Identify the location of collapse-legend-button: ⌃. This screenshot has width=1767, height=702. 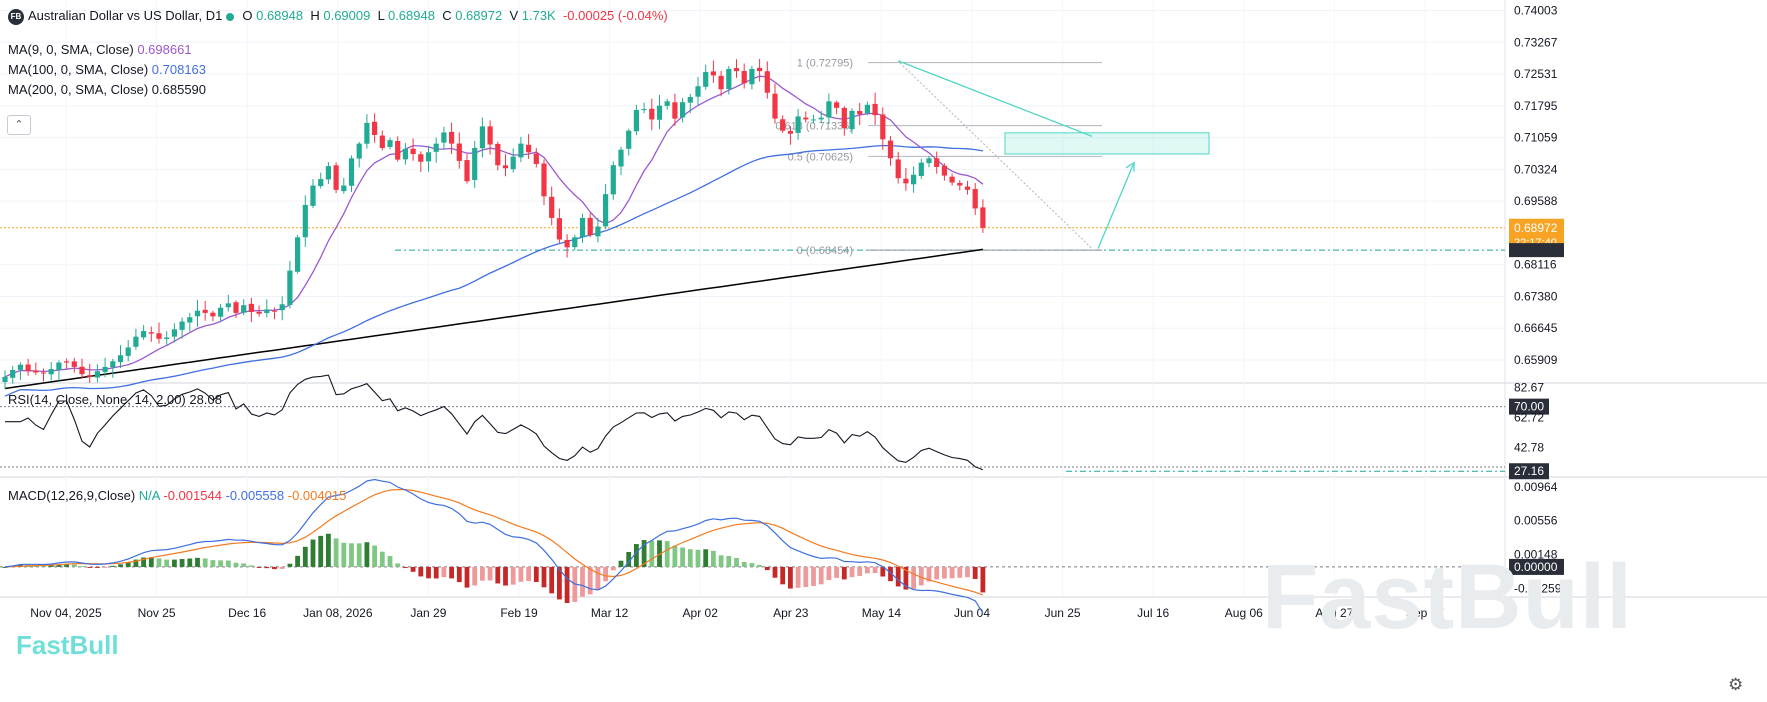
(19, 125).